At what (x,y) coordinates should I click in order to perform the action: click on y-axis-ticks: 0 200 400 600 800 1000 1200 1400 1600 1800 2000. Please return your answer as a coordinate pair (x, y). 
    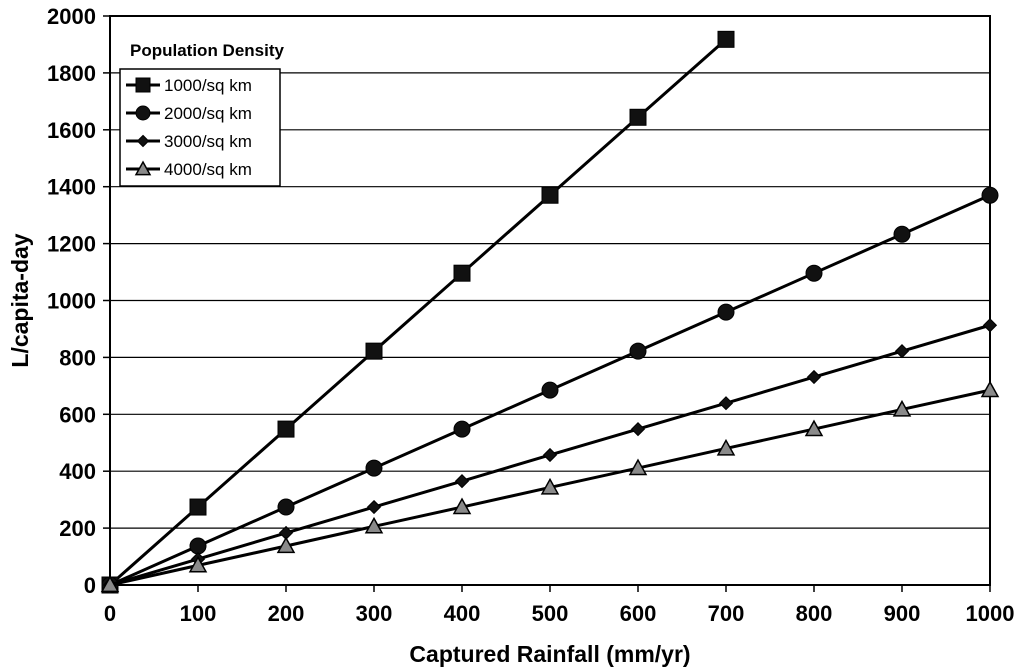
    Looking at the image, I should click on (78, 301).